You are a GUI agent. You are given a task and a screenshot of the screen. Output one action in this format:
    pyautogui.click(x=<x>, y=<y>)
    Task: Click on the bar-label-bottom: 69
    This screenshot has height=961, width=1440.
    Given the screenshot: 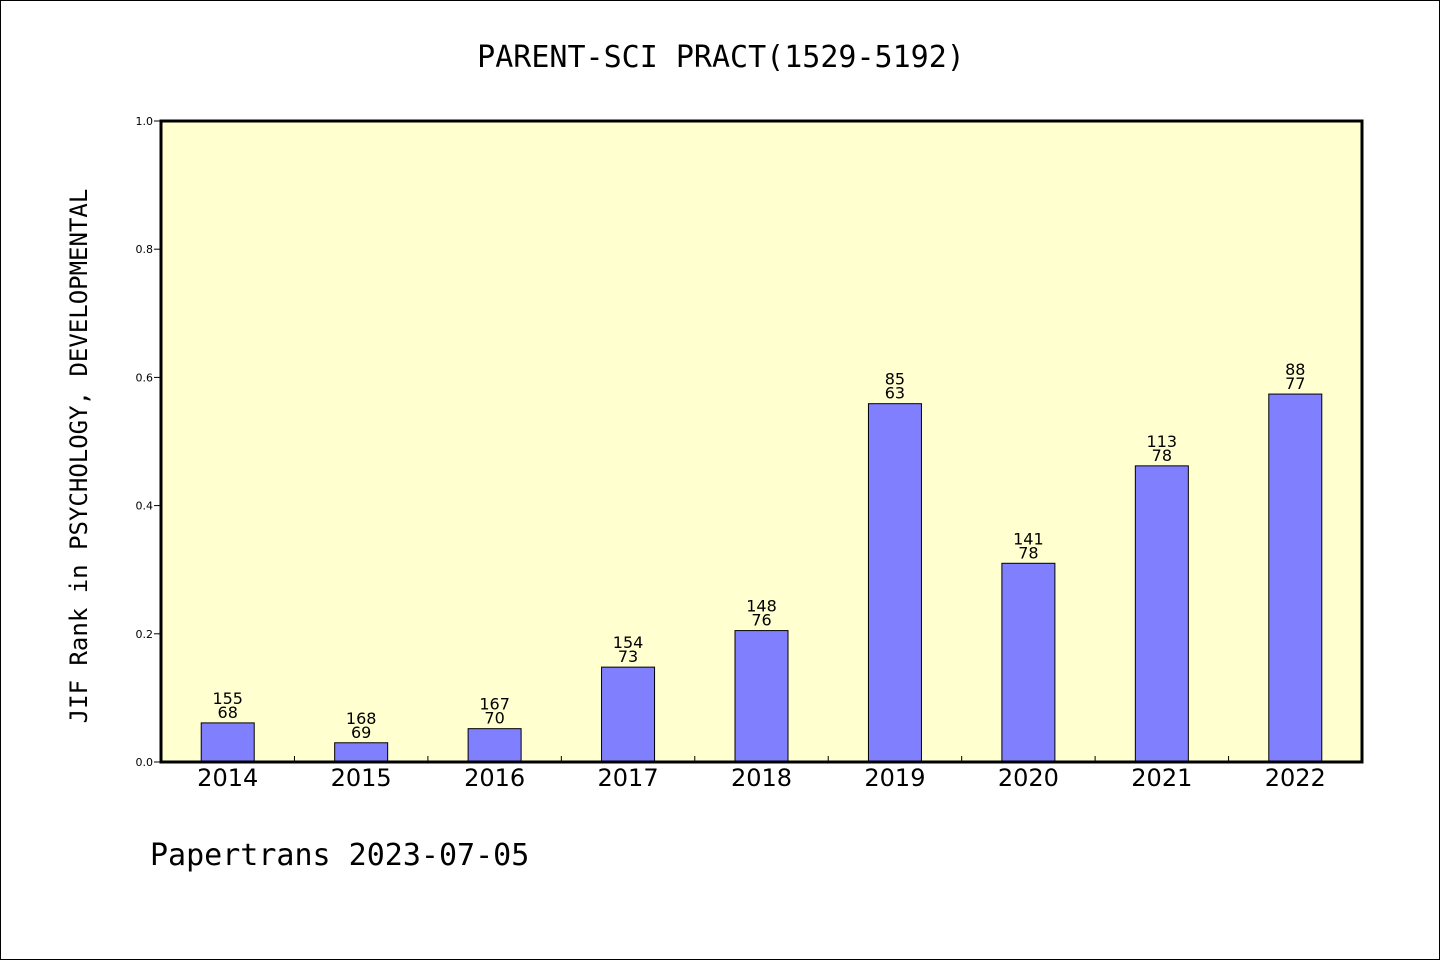 What is the action you would take?
    pyautogui.click(x=361, y=732)
    